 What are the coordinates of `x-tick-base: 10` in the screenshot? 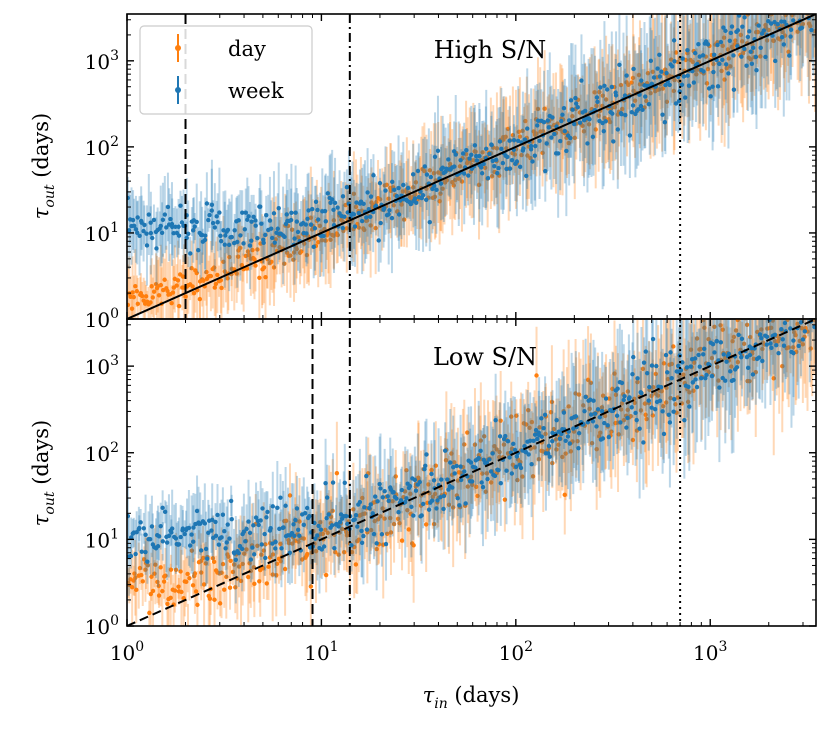 It's located at (511, 653).